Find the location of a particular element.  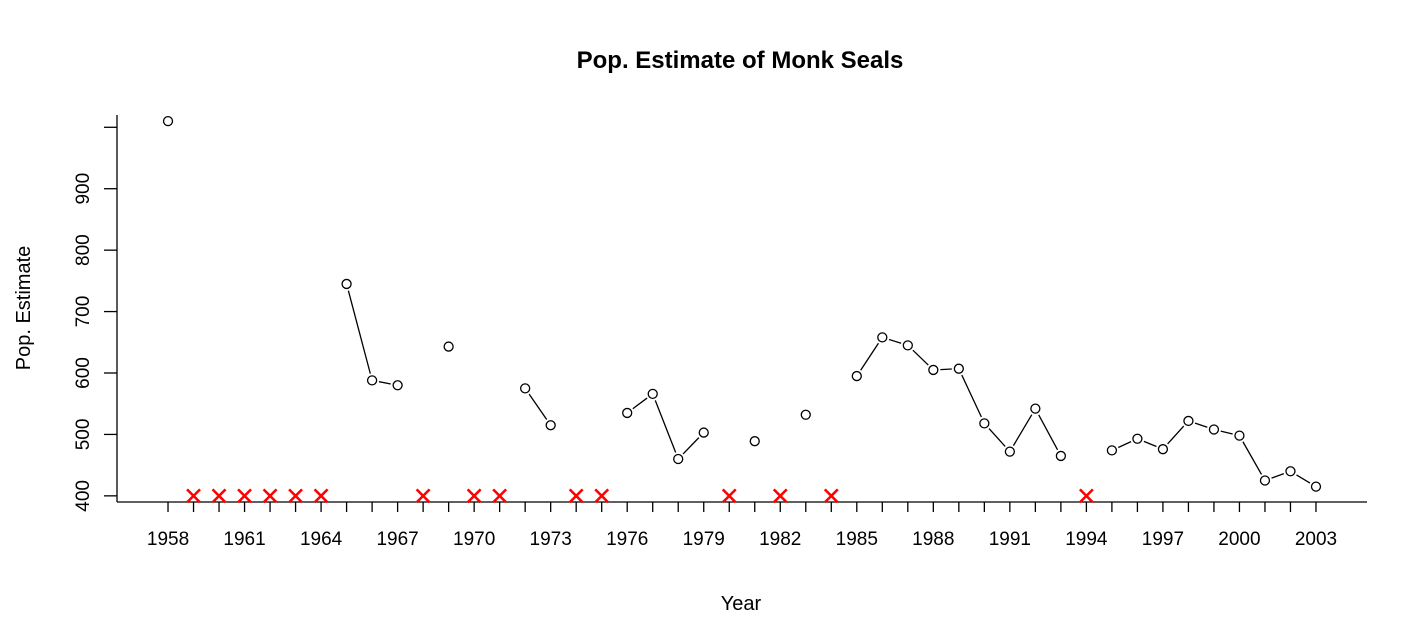

x-tick-label: 1964 is located at coordinates (321, 539).